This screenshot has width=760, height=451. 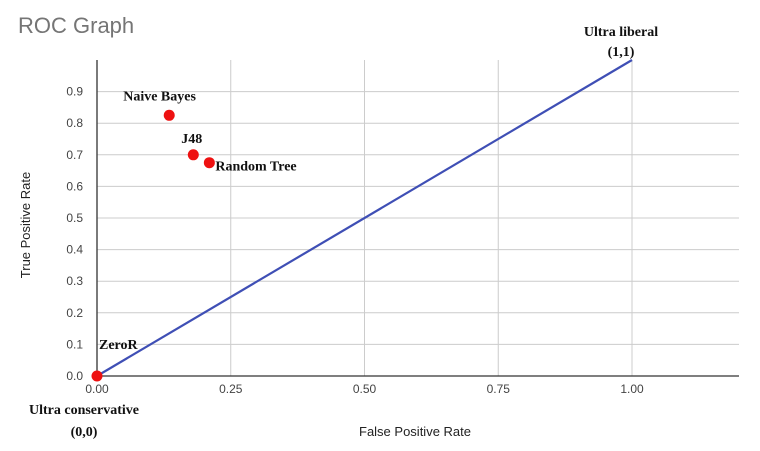 I want to click on x-axis-title: False Positive Rate, so click(x=415, y=431).